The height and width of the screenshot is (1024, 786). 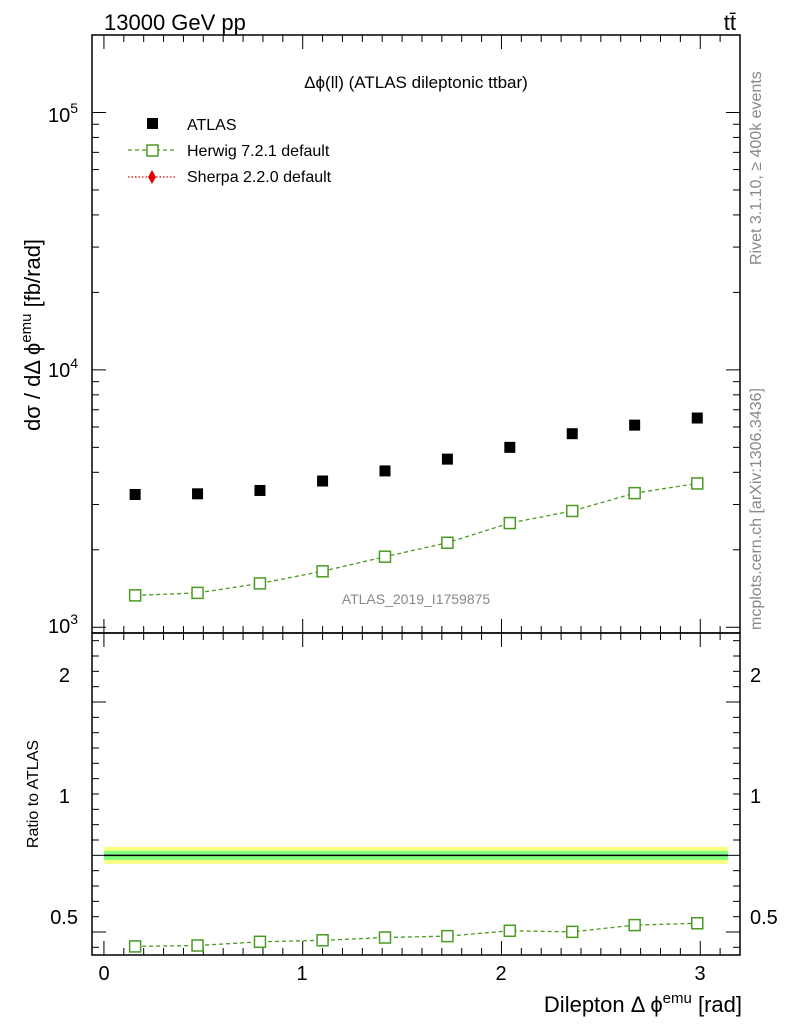 What do you see at coordinates (730, 22) in the screenshot?
I see `process-label: tt̄` at bounding box center [730, 22].